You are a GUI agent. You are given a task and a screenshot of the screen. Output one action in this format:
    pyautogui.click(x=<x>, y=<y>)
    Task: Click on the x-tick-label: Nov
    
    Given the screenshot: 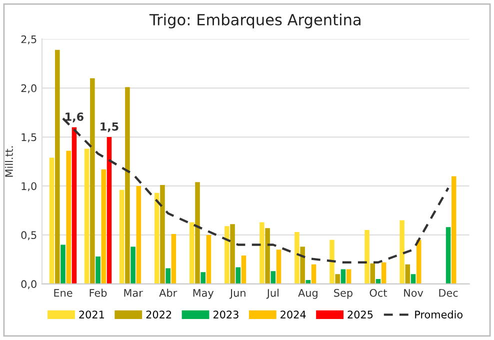 What is the action you would take?
    pyautogui.click(x=414, y=293)
    